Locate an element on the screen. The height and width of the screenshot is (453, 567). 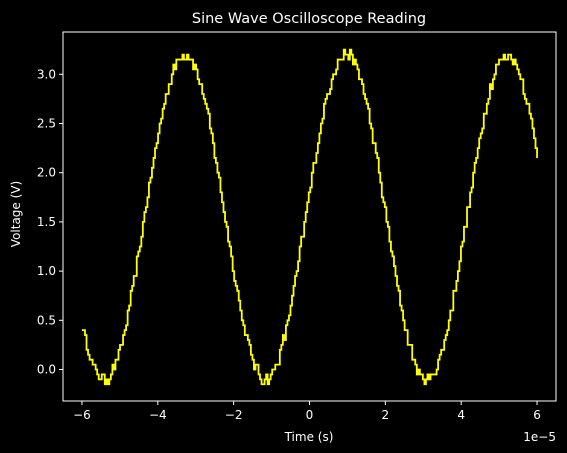
x-tick-label: 2 is located at coordinates (386, 415).